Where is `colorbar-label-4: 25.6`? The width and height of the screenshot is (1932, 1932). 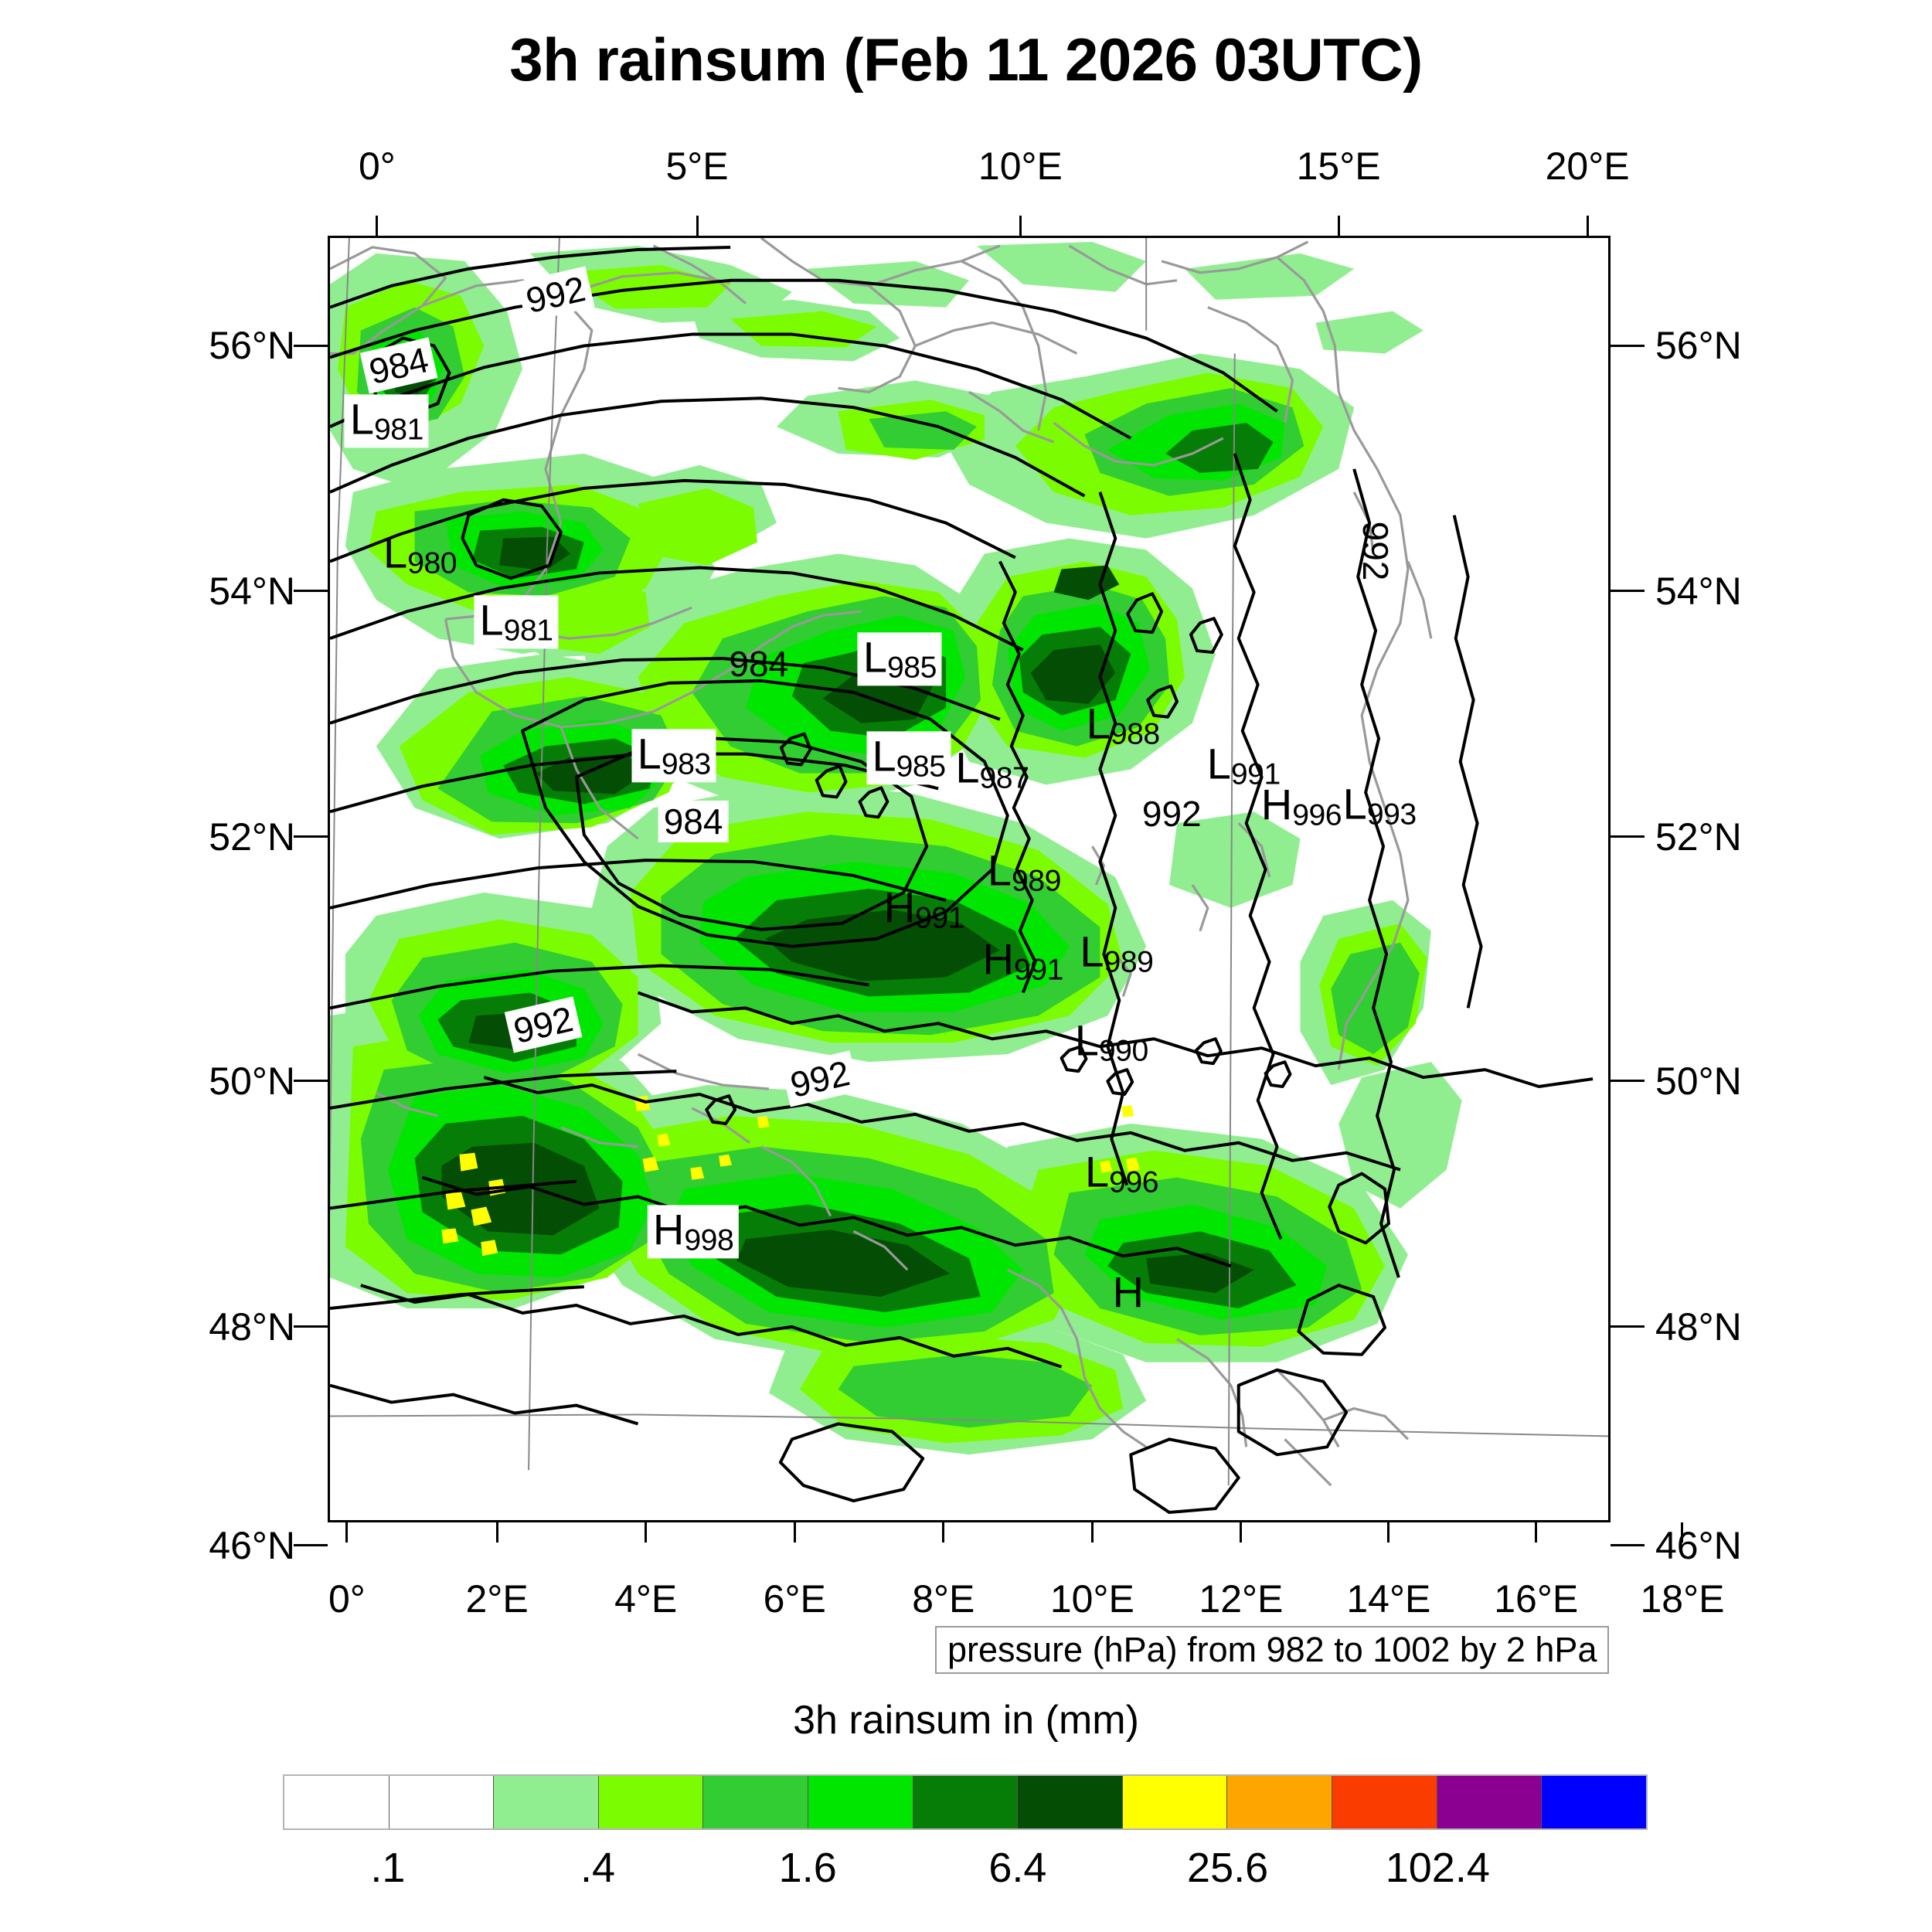
colorbar-label-4: 25.6 is located at coordinates (1228, 1868).